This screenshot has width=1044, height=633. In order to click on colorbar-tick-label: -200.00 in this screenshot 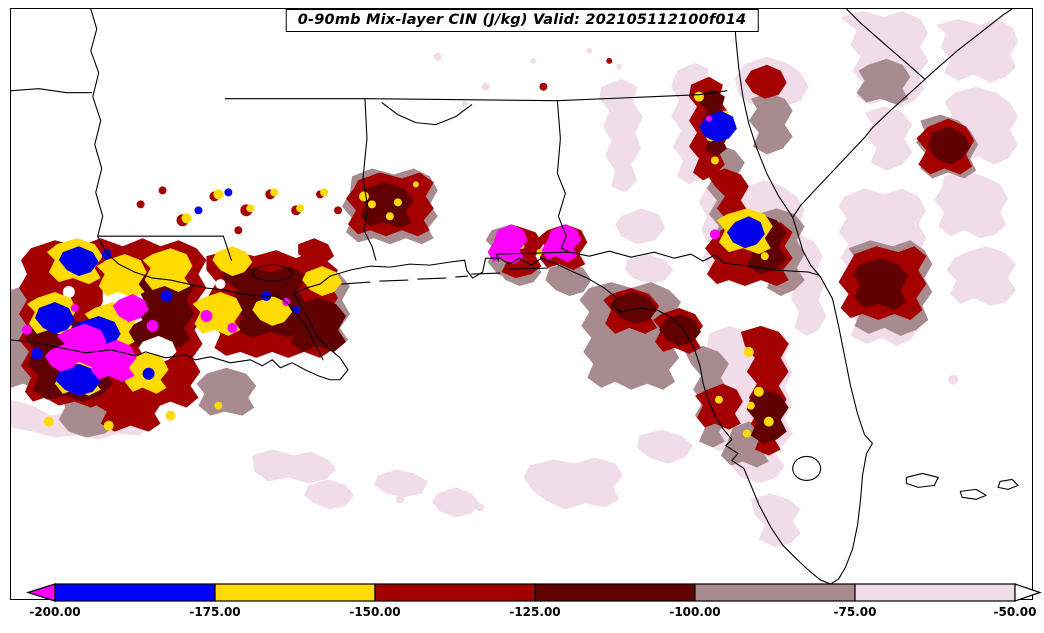, I will do `click(55, 612)`.